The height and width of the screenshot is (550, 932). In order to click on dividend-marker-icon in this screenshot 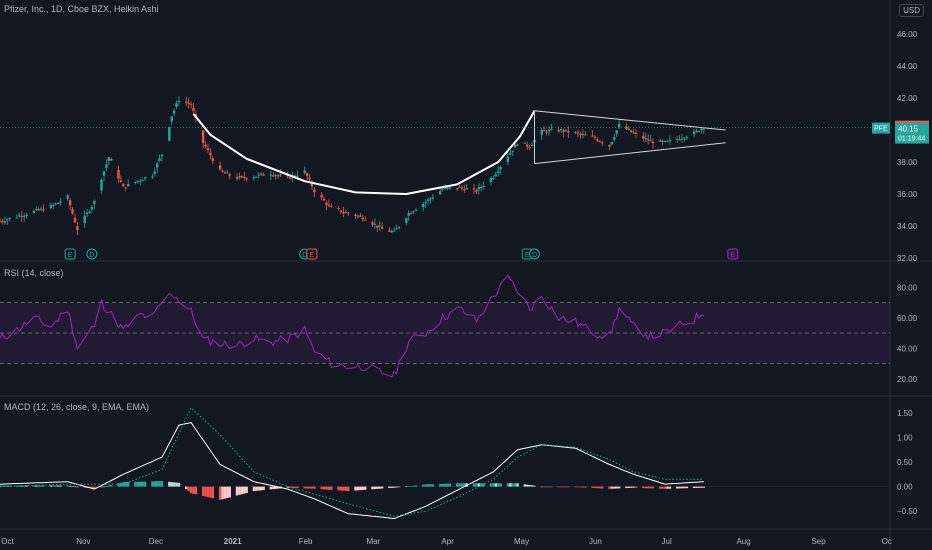, I will do `click(92, 254)`.